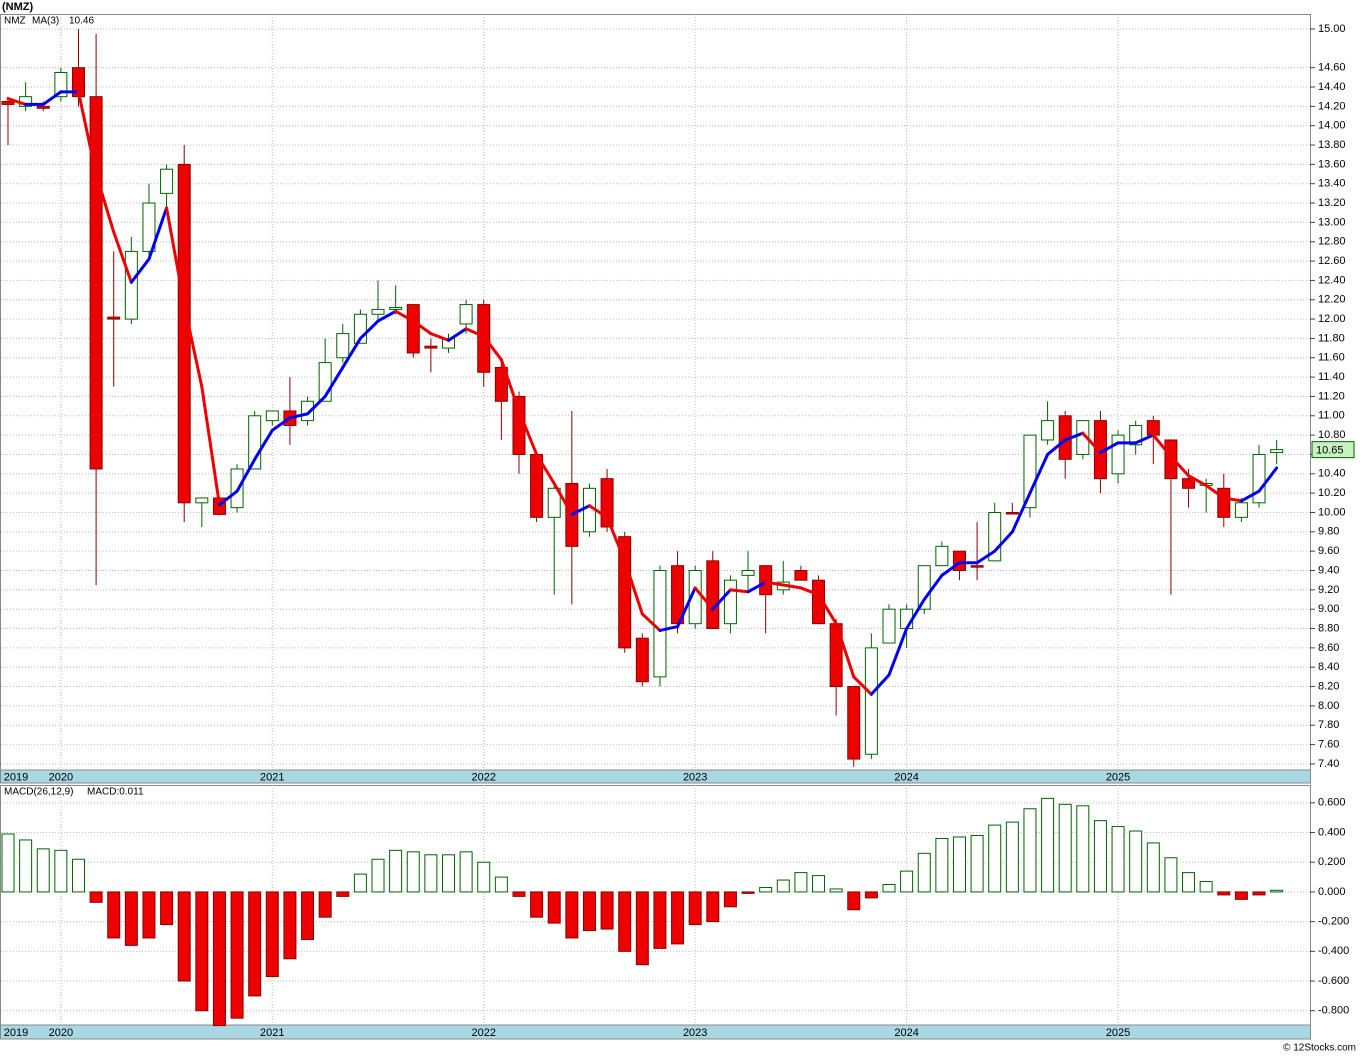 The width and height of the screenshot is (1360, 1056). I want to click on y-tick-label: 9.40, so click(1328, 570).